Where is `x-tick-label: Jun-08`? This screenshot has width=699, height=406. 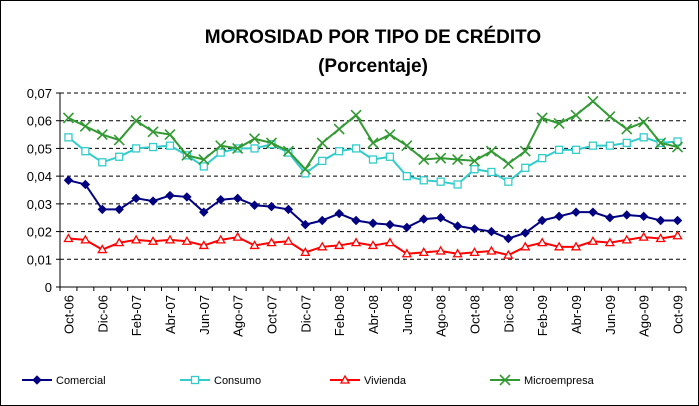
x-tick-label: Jun-08 is located at coordinates (407, 315).